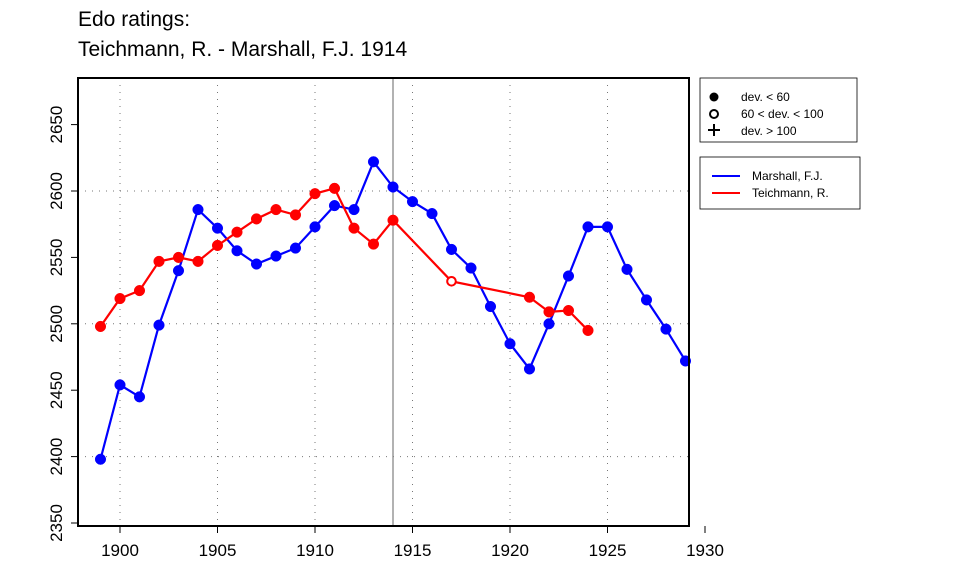 The width and height of the screenshot is (960, 576). Describe the element at coordinates (714, 97) in the screenshot. I see `filled-circle-icon` at that location.